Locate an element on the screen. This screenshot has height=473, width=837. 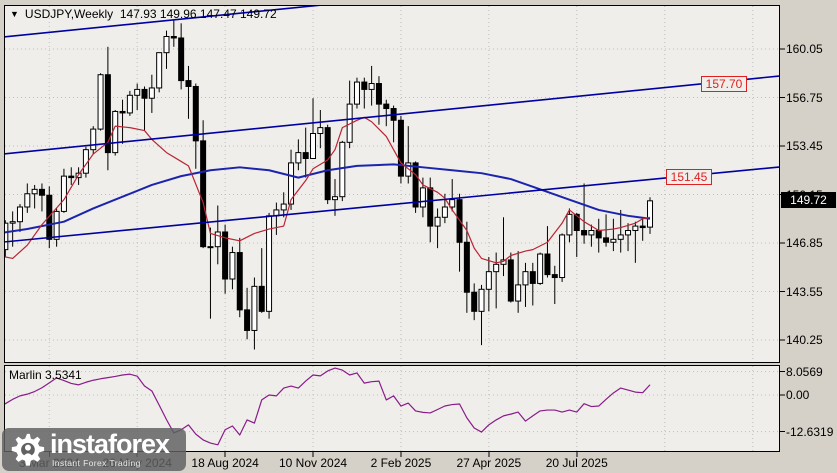
instaforex-logo: instaforex Instant Forex Trading is located at coordinates (94, 449).